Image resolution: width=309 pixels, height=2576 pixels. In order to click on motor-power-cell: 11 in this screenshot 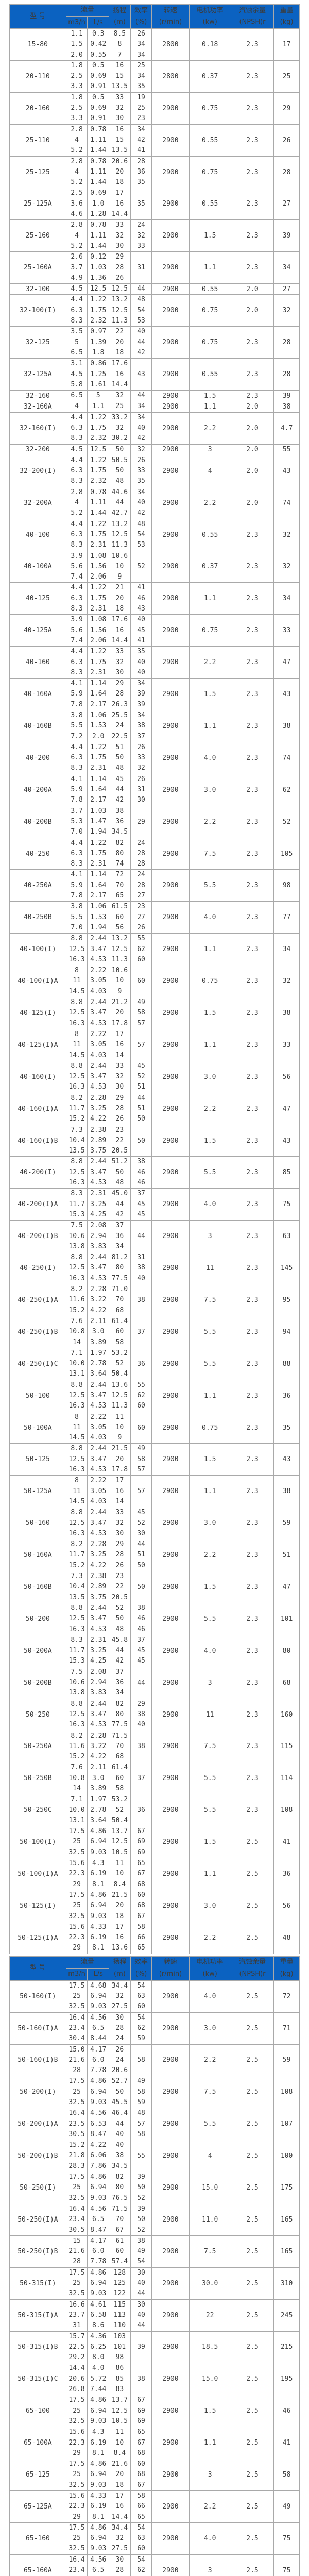, I will do `click(209, 1714)`.